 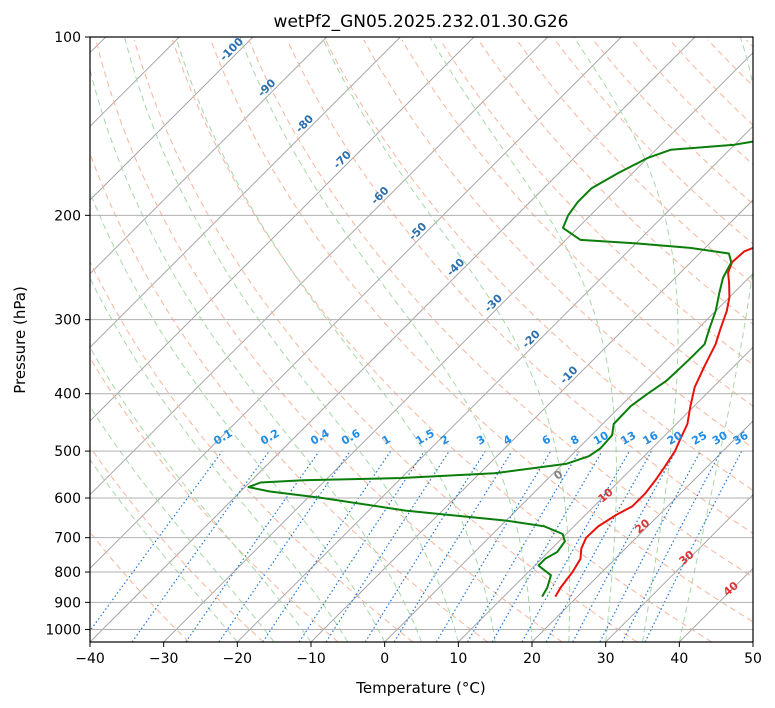 What do you see at coordinates (651, 438) in the screenshot?
I see `mixing-ratio-label: 16` at bounding box center [651, 438].